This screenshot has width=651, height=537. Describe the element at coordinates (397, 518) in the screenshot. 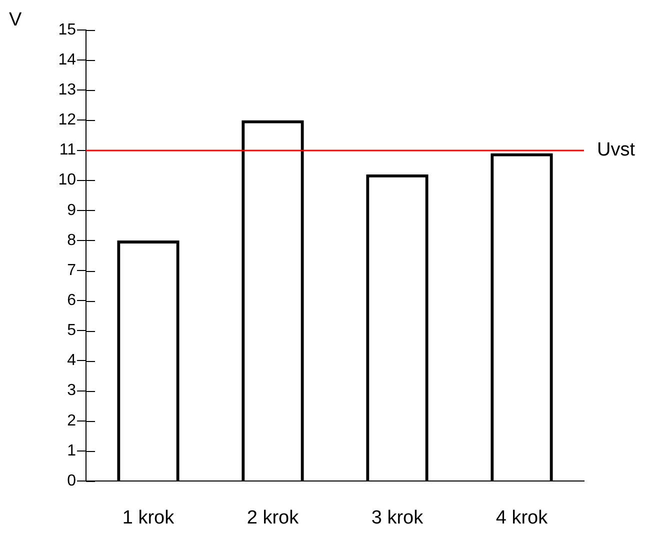

I see `x-tick-label: 3 krok` at that location.